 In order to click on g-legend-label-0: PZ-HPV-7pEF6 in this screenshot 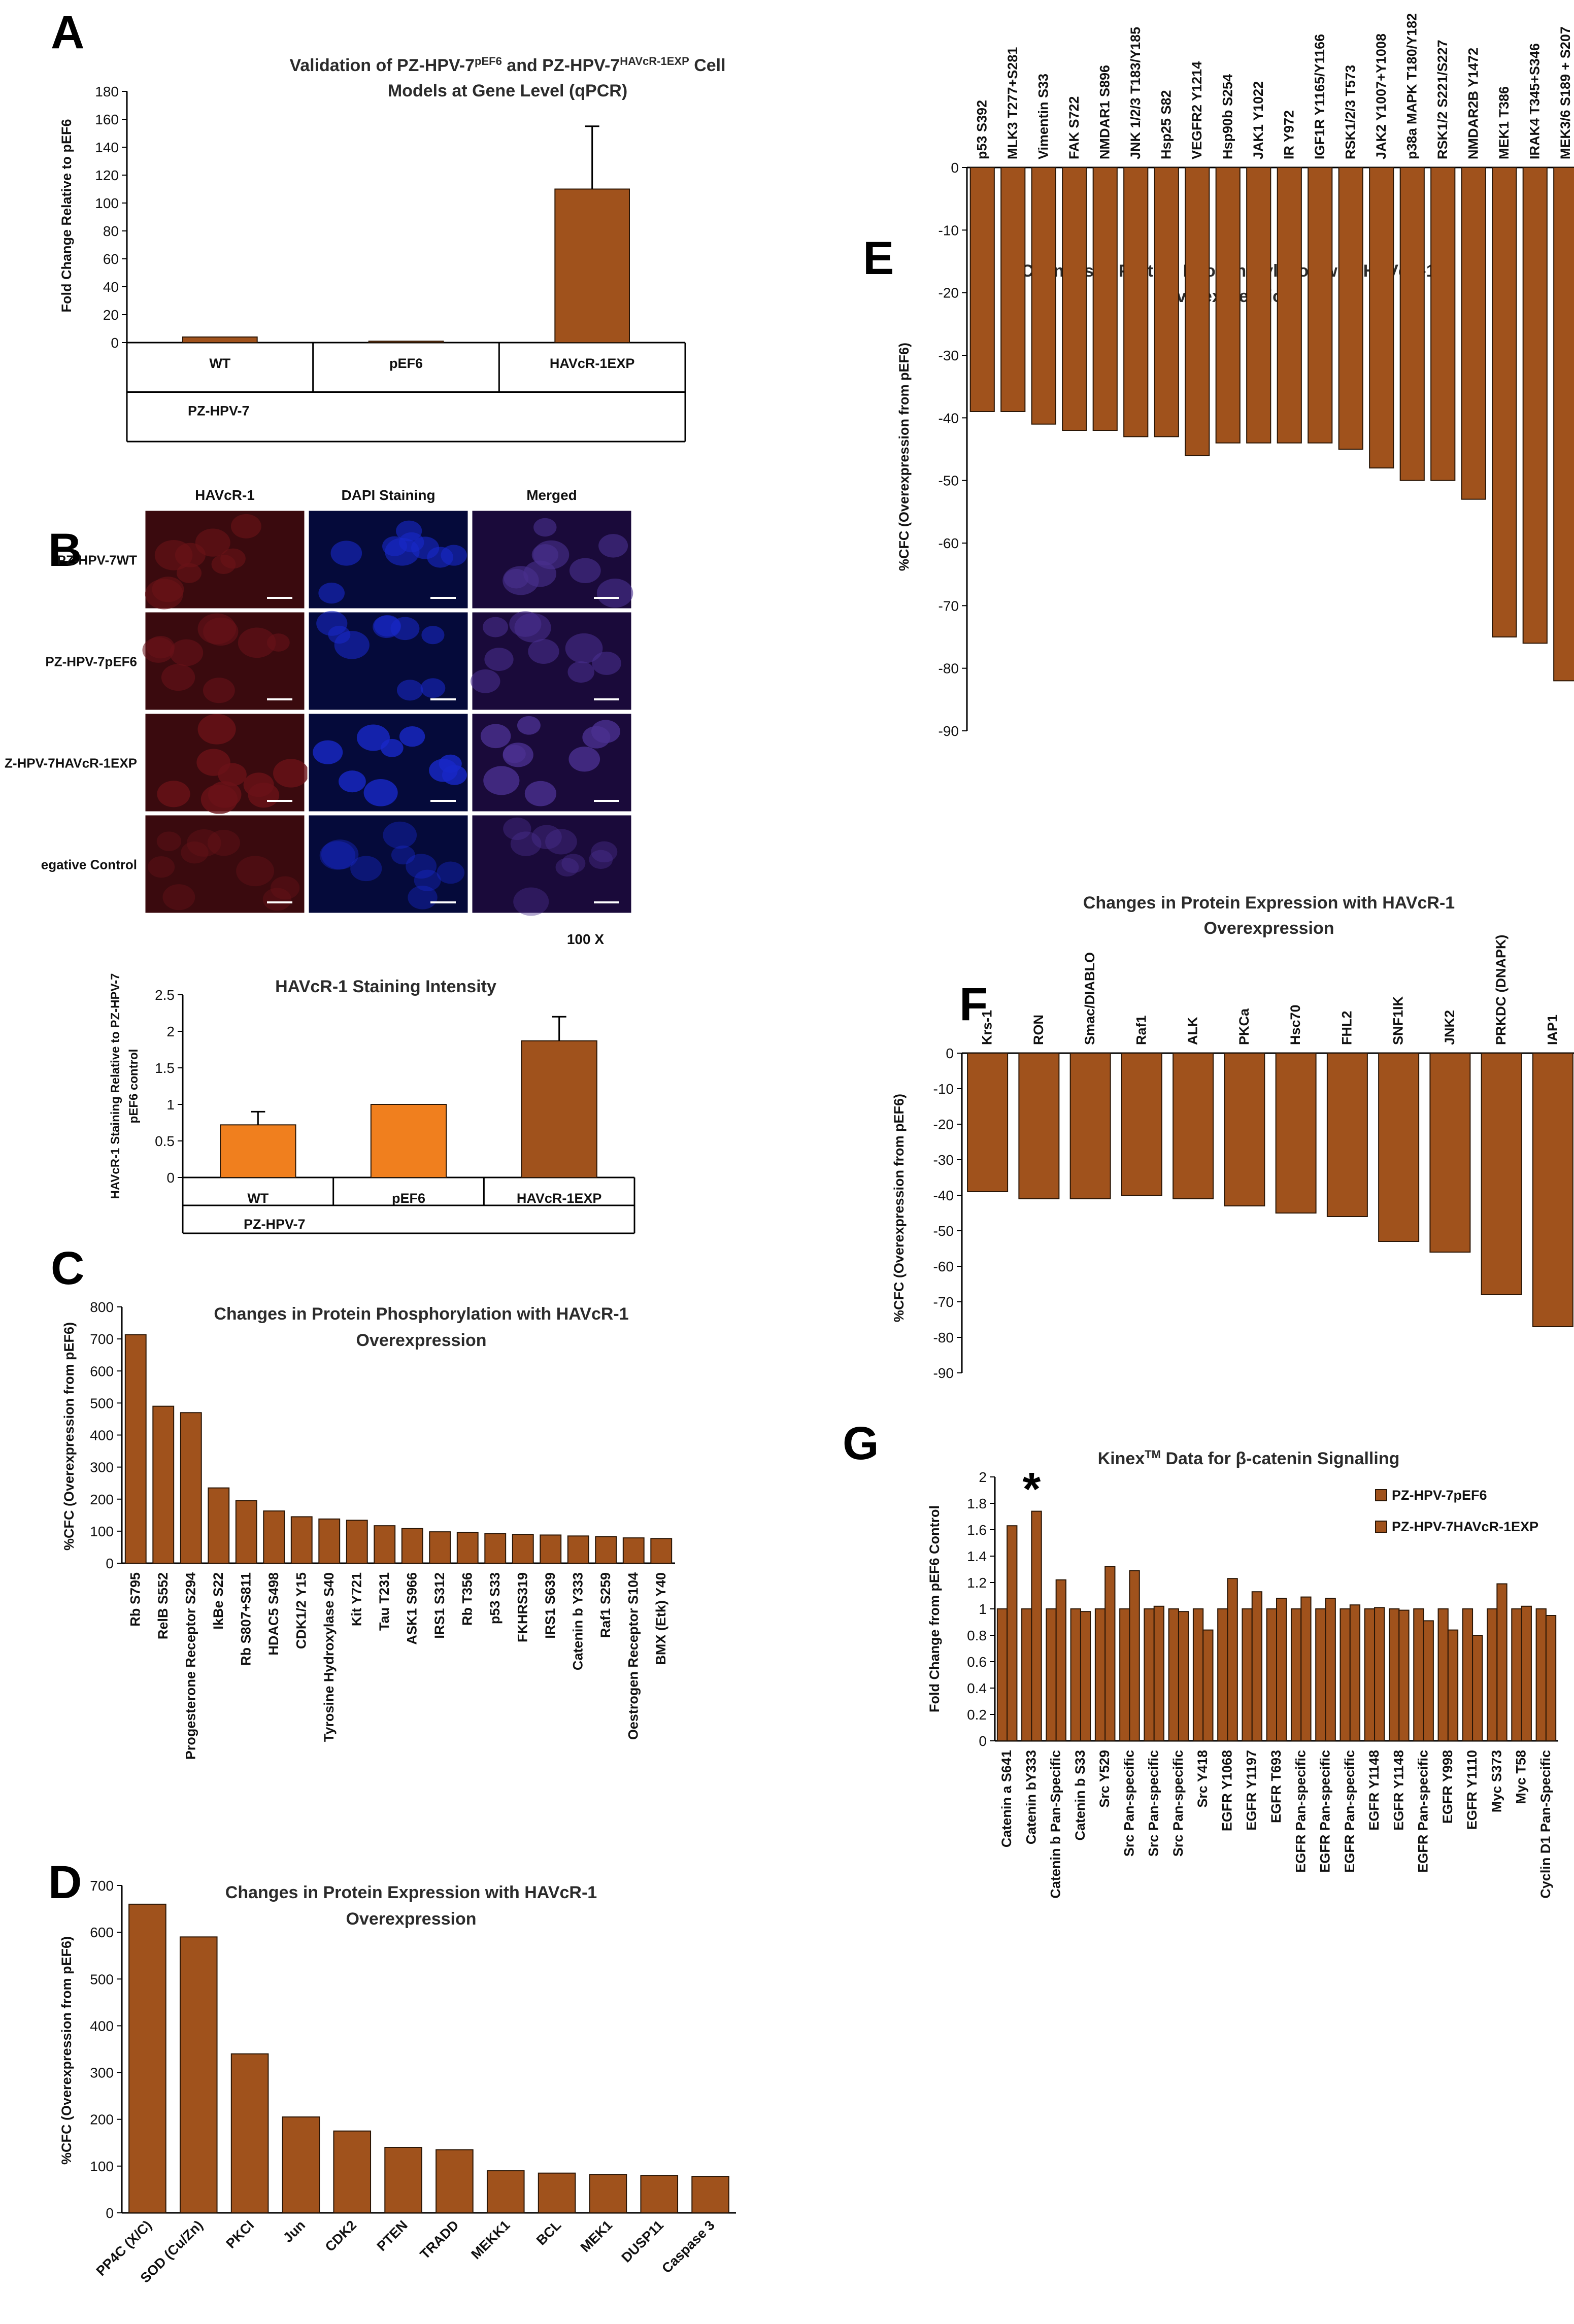, I will do `click(1439, 1495)`.